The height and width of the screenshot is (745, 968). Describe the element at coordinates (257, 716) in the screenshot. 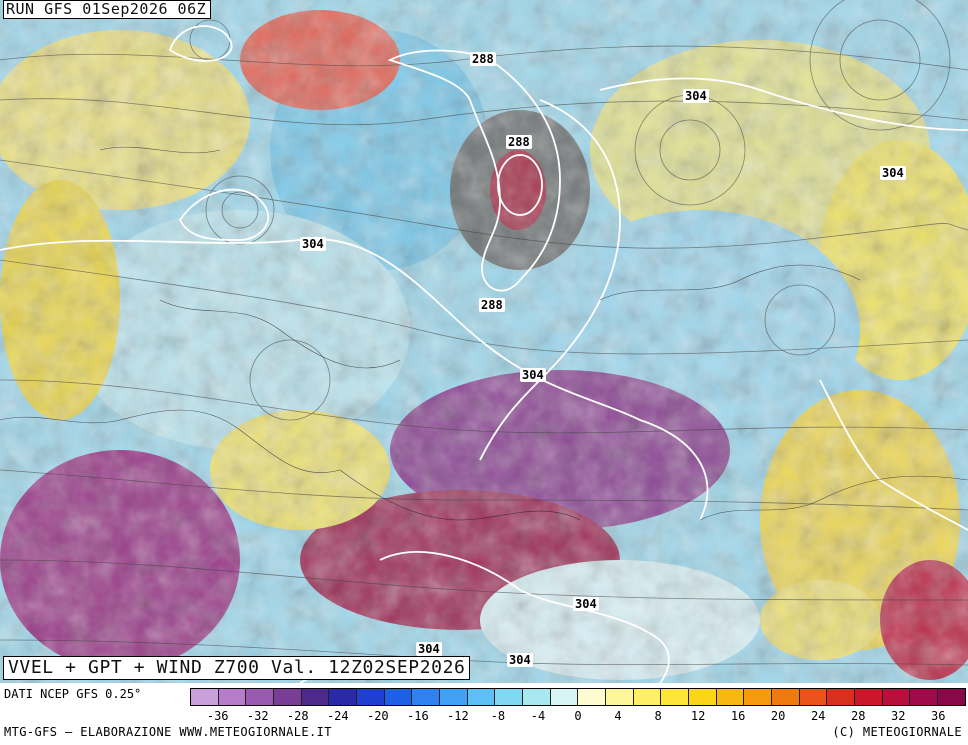

I see `colorbar-tick-label: -32` at that location.